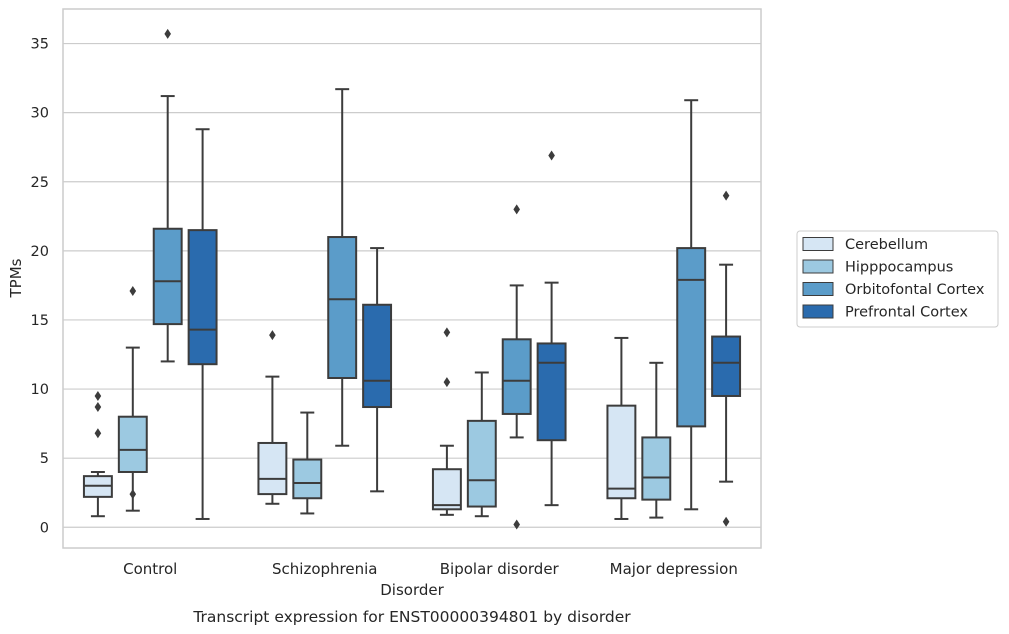 This screenshot has height=634, width=1009. Describe the element at coordinates (40, 252) in the screenshot. I see `y-tick-label-20: 20` at that location.